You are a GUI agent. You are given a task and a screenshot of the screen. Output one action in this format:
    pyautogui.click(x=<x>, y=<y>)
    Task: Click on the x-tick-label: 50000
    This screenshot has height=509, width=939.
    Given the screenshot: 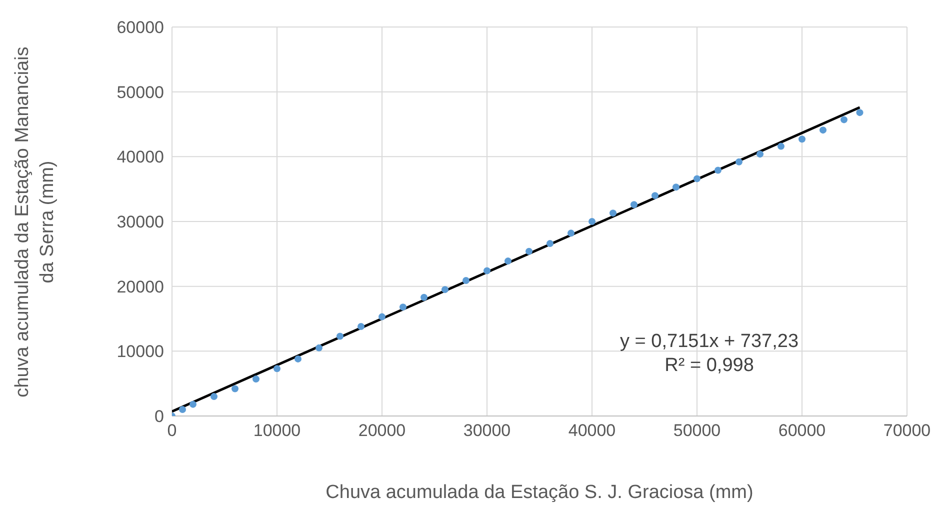 What is the action you would take?
    pyautogui.click(x=697, y=430)
    